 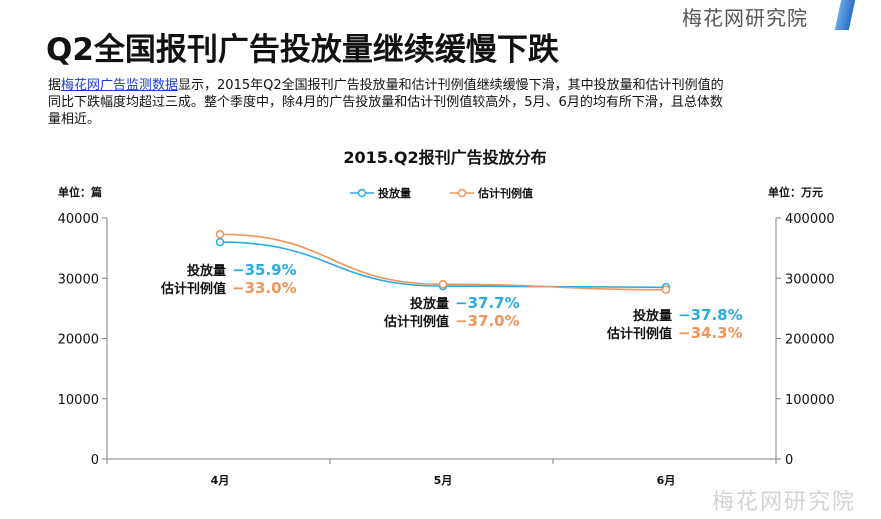 I want to click on legend-label-volume: 投放量, so click(x=394, y=193).